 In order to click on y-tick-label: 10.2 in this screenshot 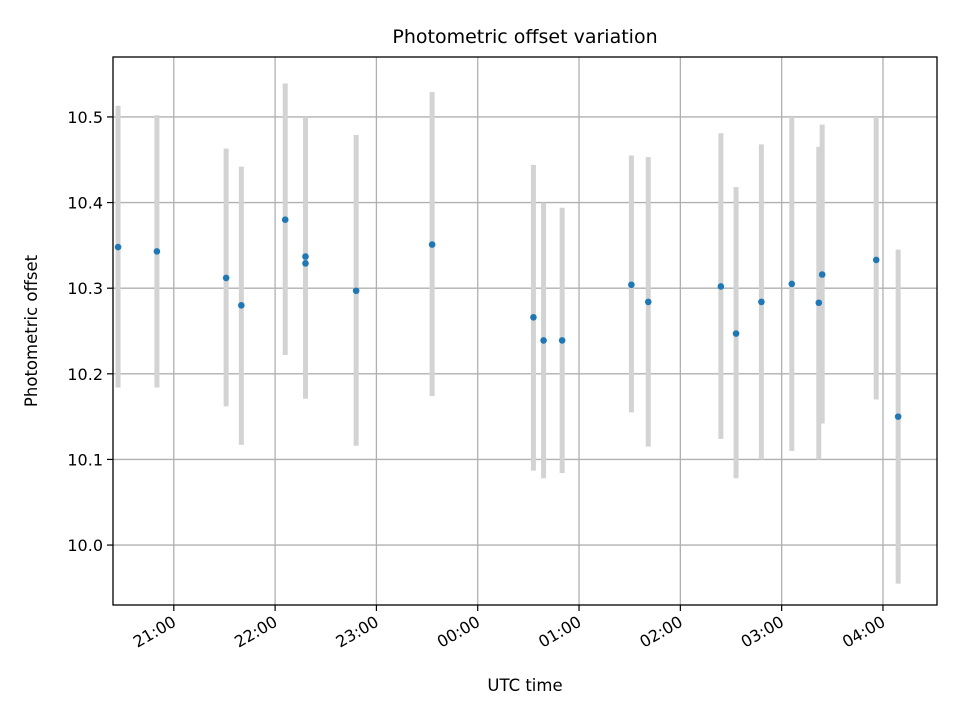, I will do `click(85, 374)`.